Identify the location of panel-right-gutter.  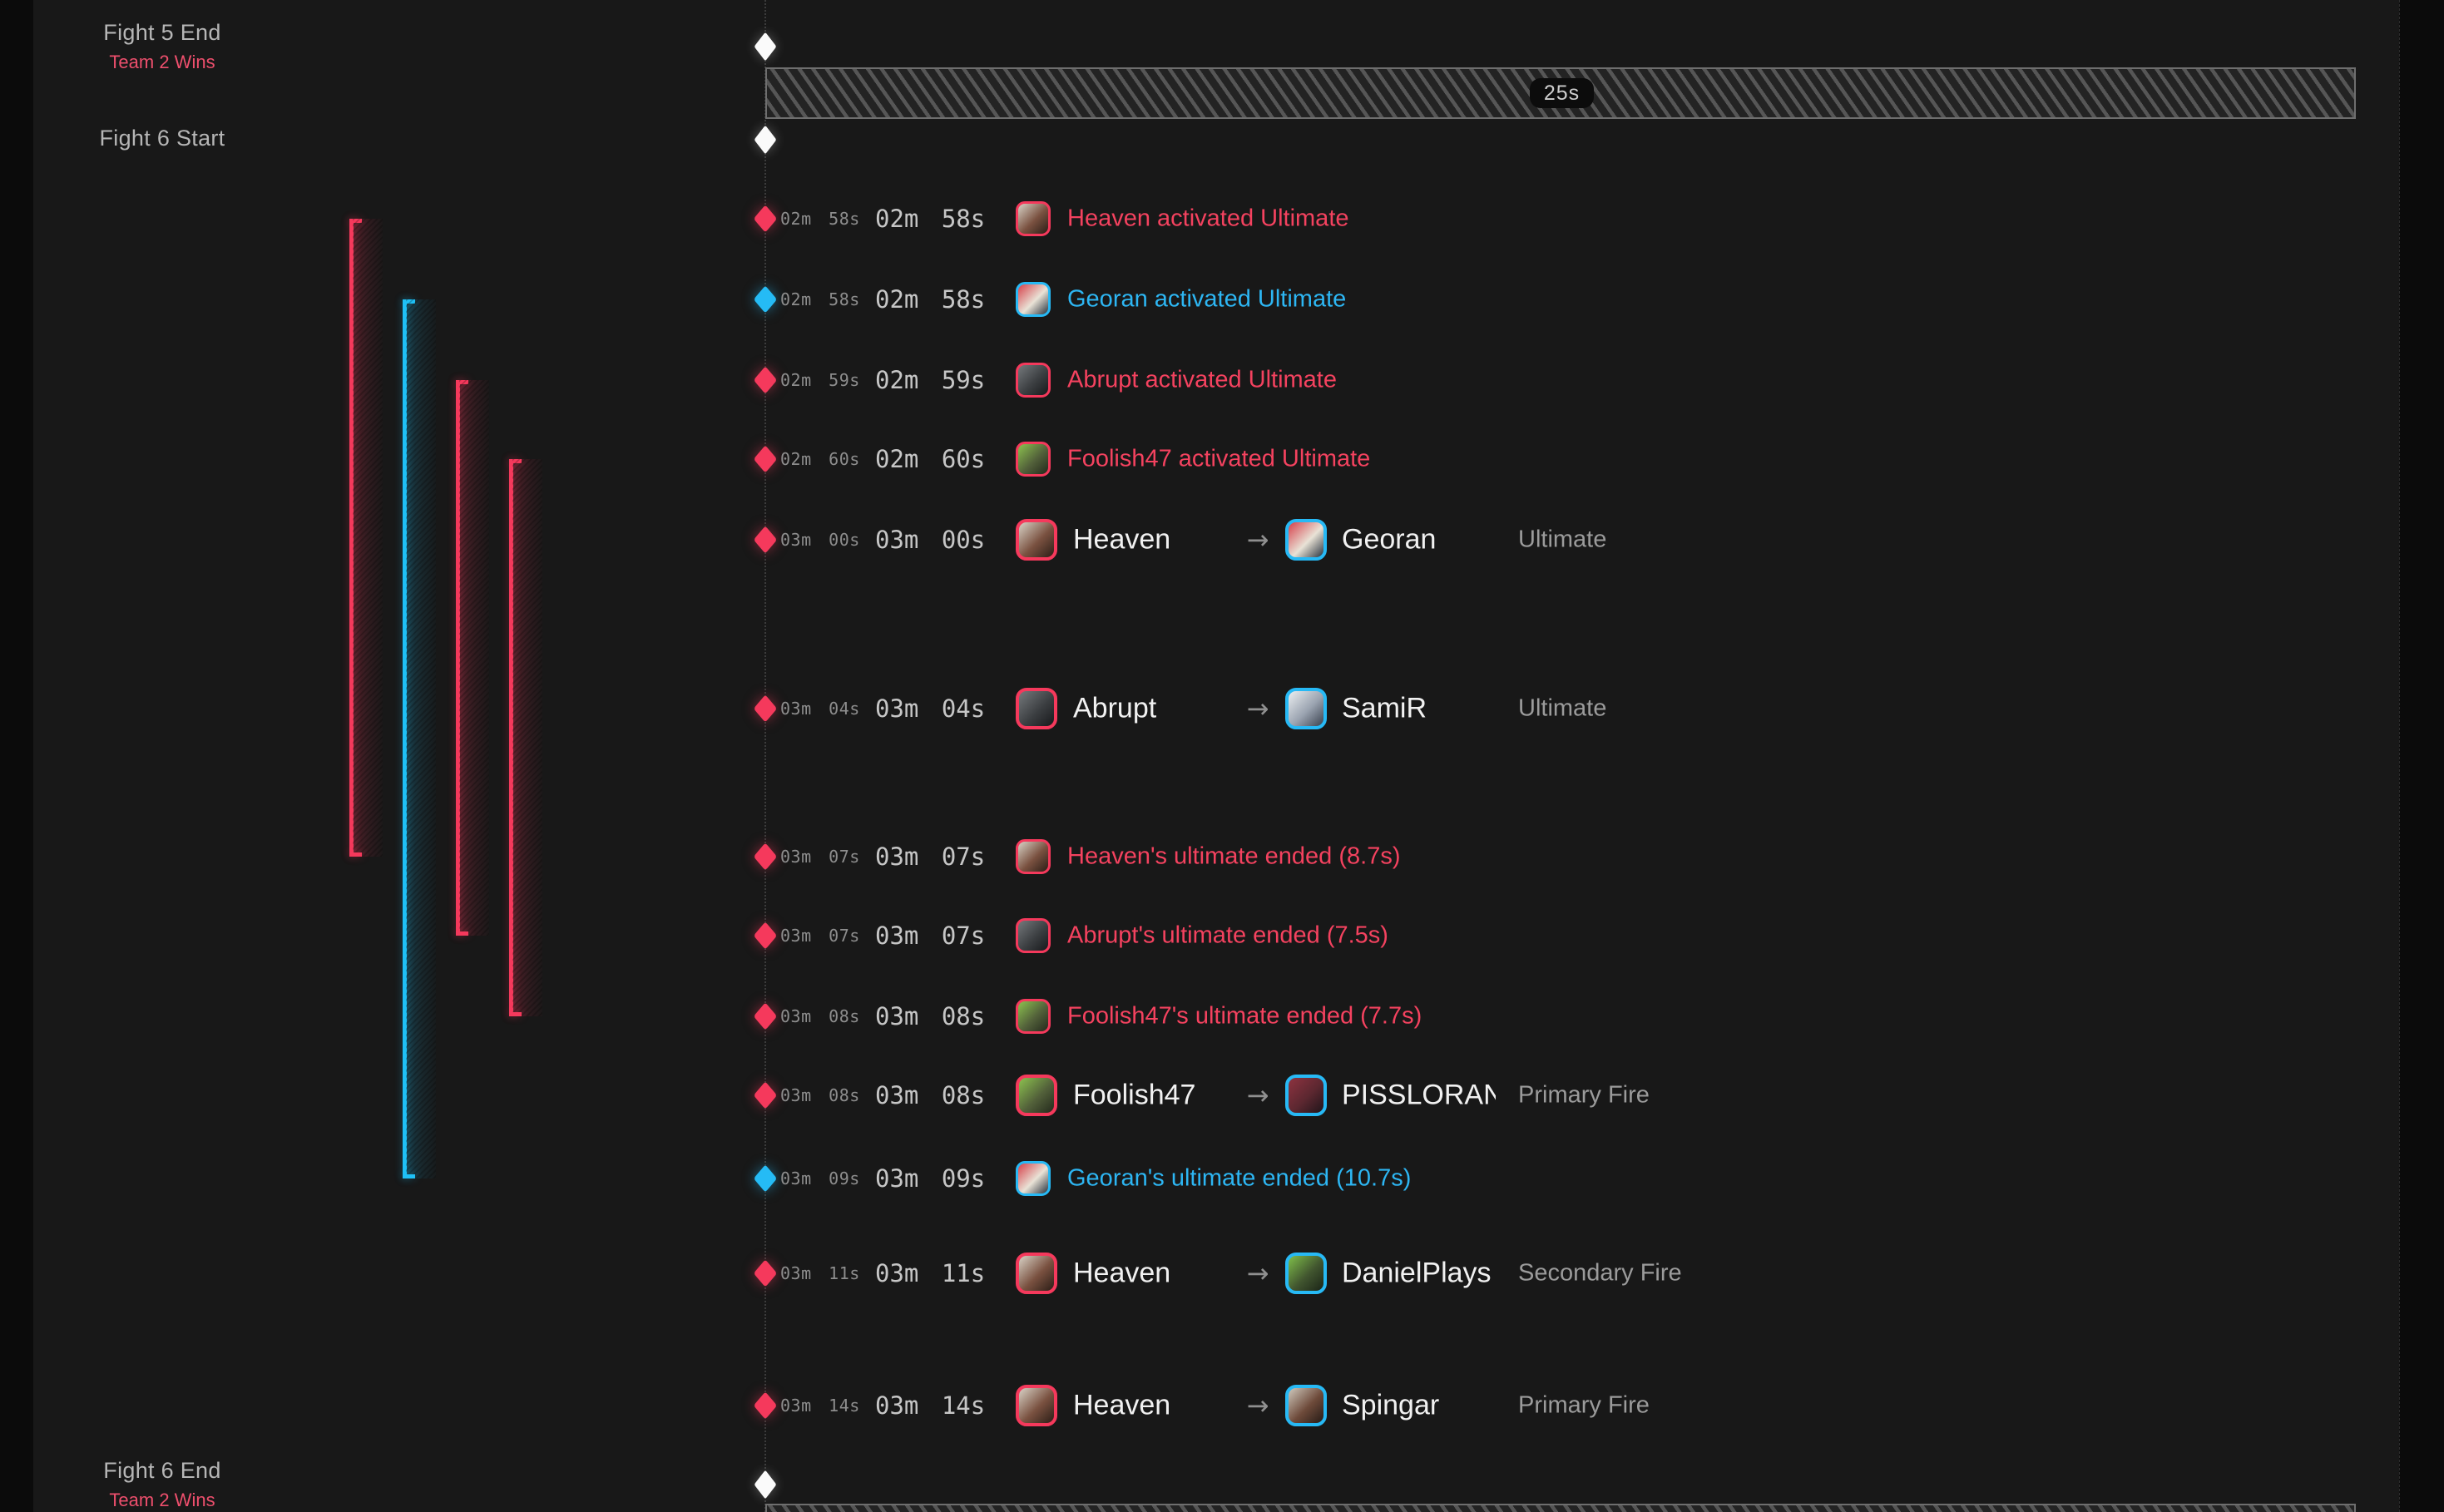
(2421, 756).